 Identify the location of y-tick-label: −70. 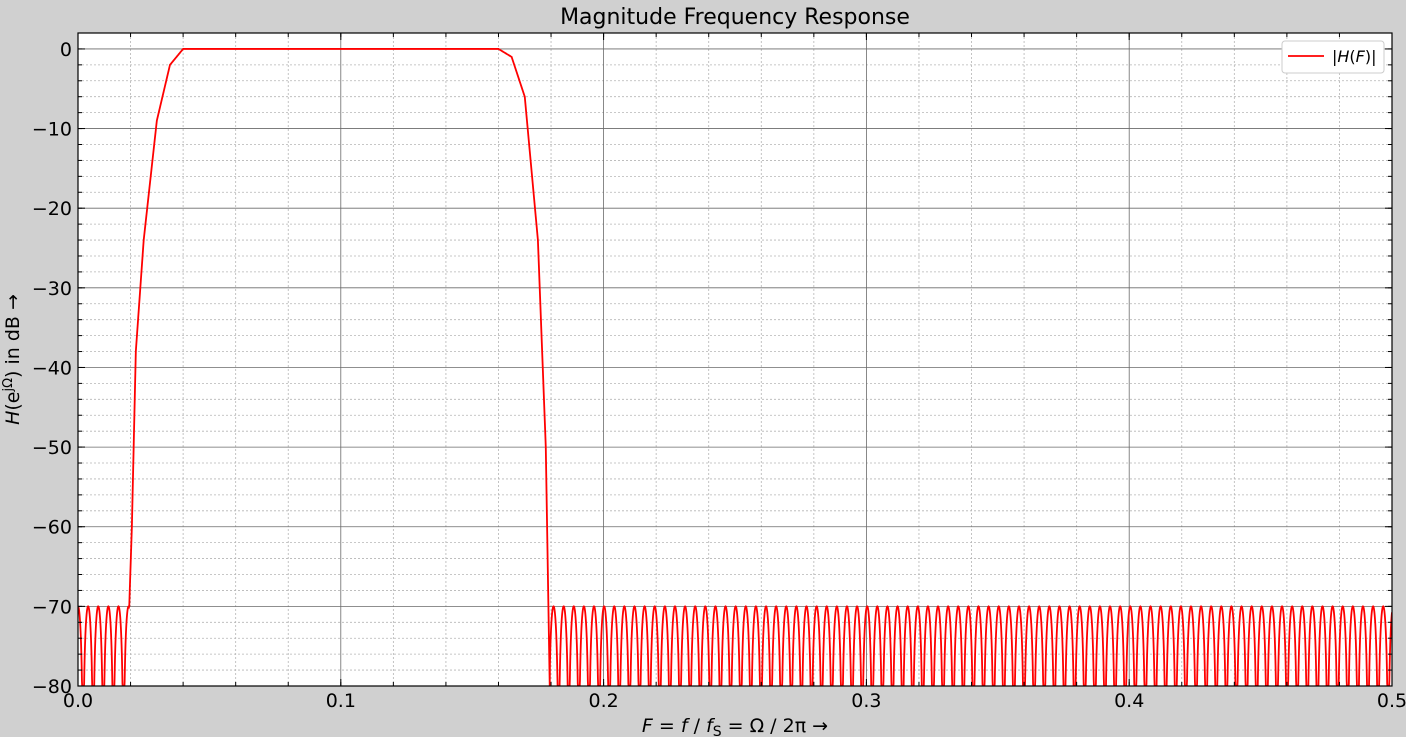
(52, 607).